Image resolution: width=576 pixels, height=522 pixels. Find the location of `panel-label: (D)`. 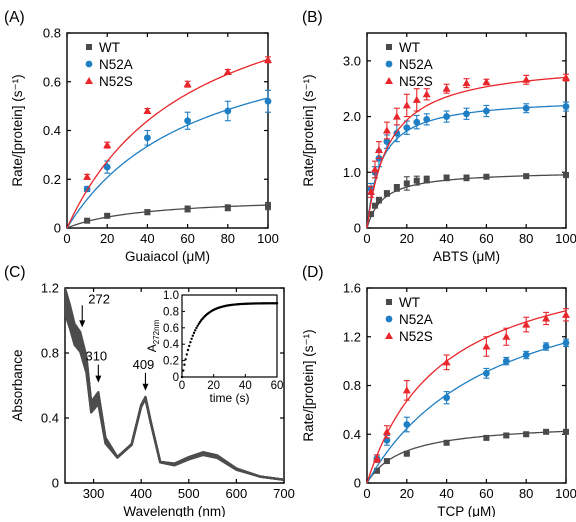

panel-label: (D) is located at coordinates (313, 272).